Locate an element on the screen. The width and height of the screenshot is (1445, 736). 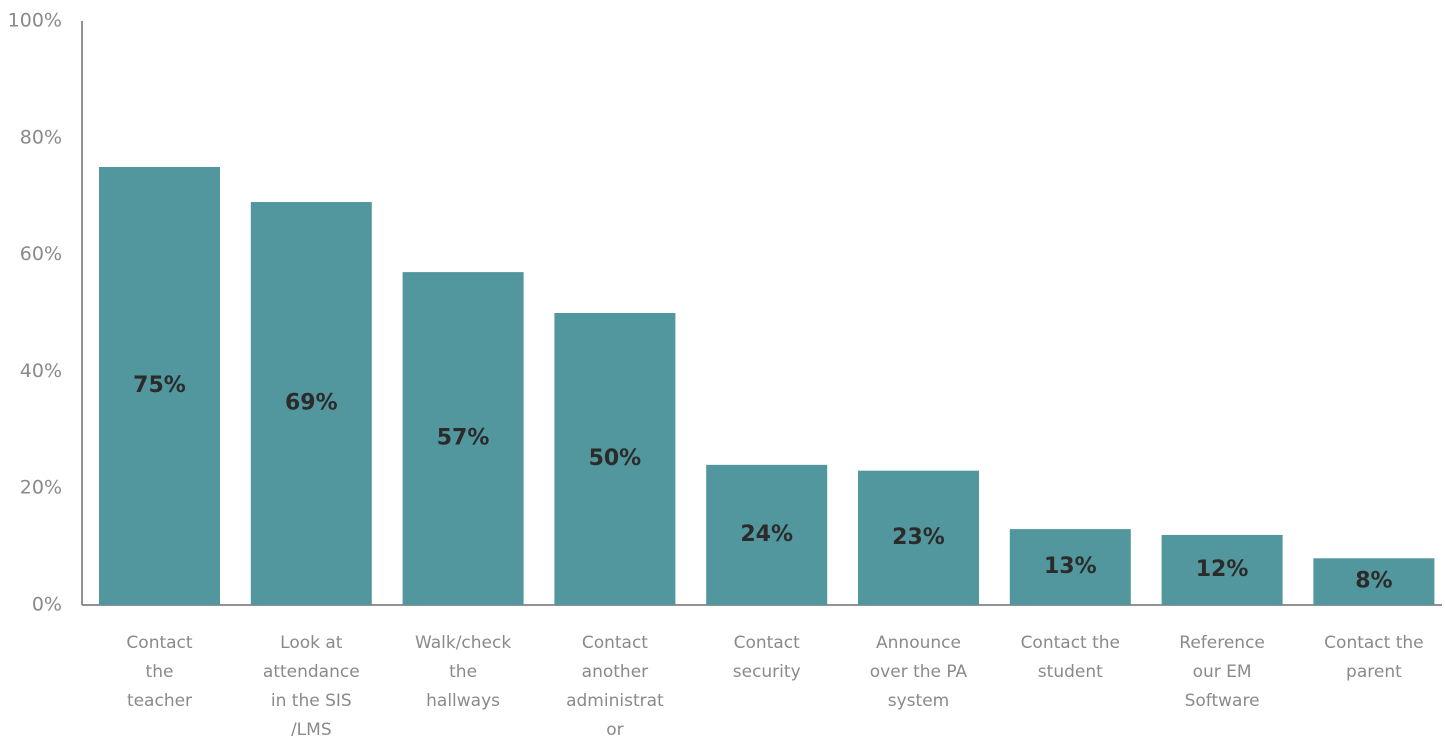
bar-value-label: 69% is located at coordinates (311, 403).